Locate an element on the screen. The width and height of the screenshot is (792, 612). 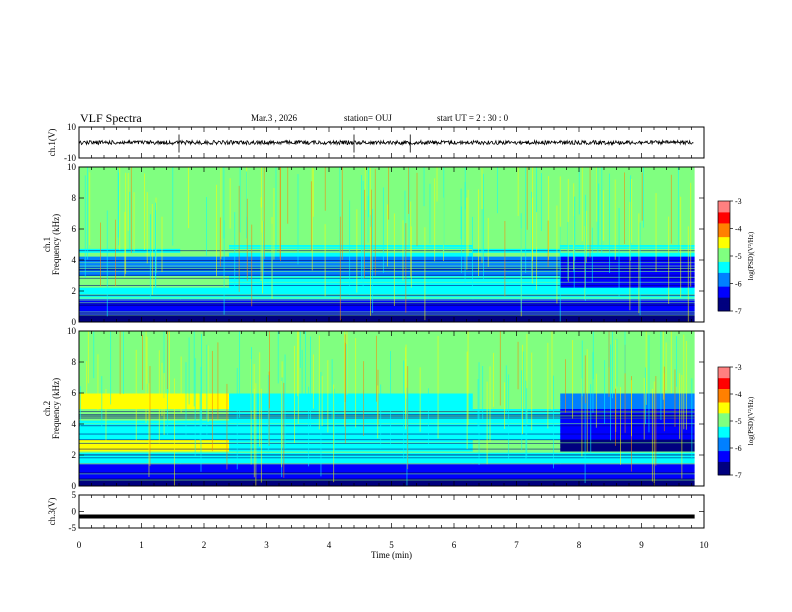
date-label: Mar.3 , 2026 is located at coordinates (274, 118).